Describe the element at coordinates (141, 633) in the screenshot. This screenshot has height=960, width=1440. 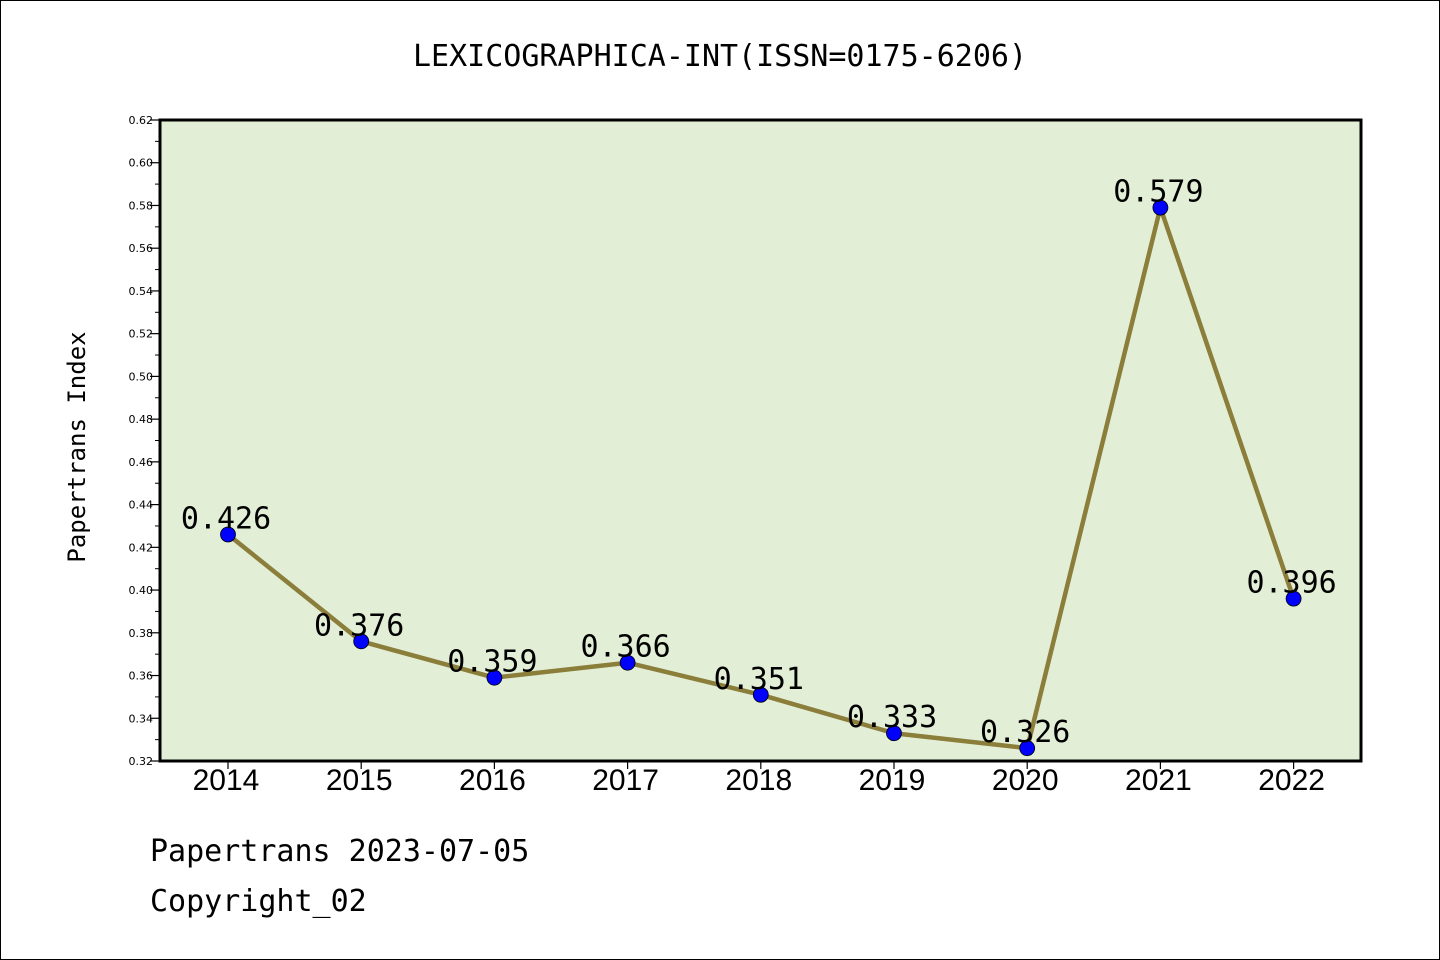
I see `y-tick-label: 0.38` at that location.